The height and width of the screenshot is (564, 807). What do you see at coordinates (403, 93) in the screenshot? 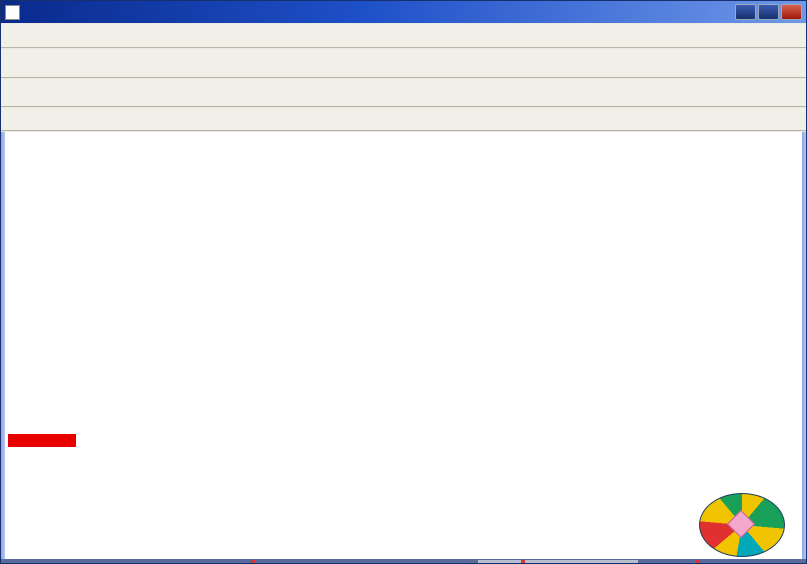
I see `tools-toolbar` at bounding box center [403, 93].